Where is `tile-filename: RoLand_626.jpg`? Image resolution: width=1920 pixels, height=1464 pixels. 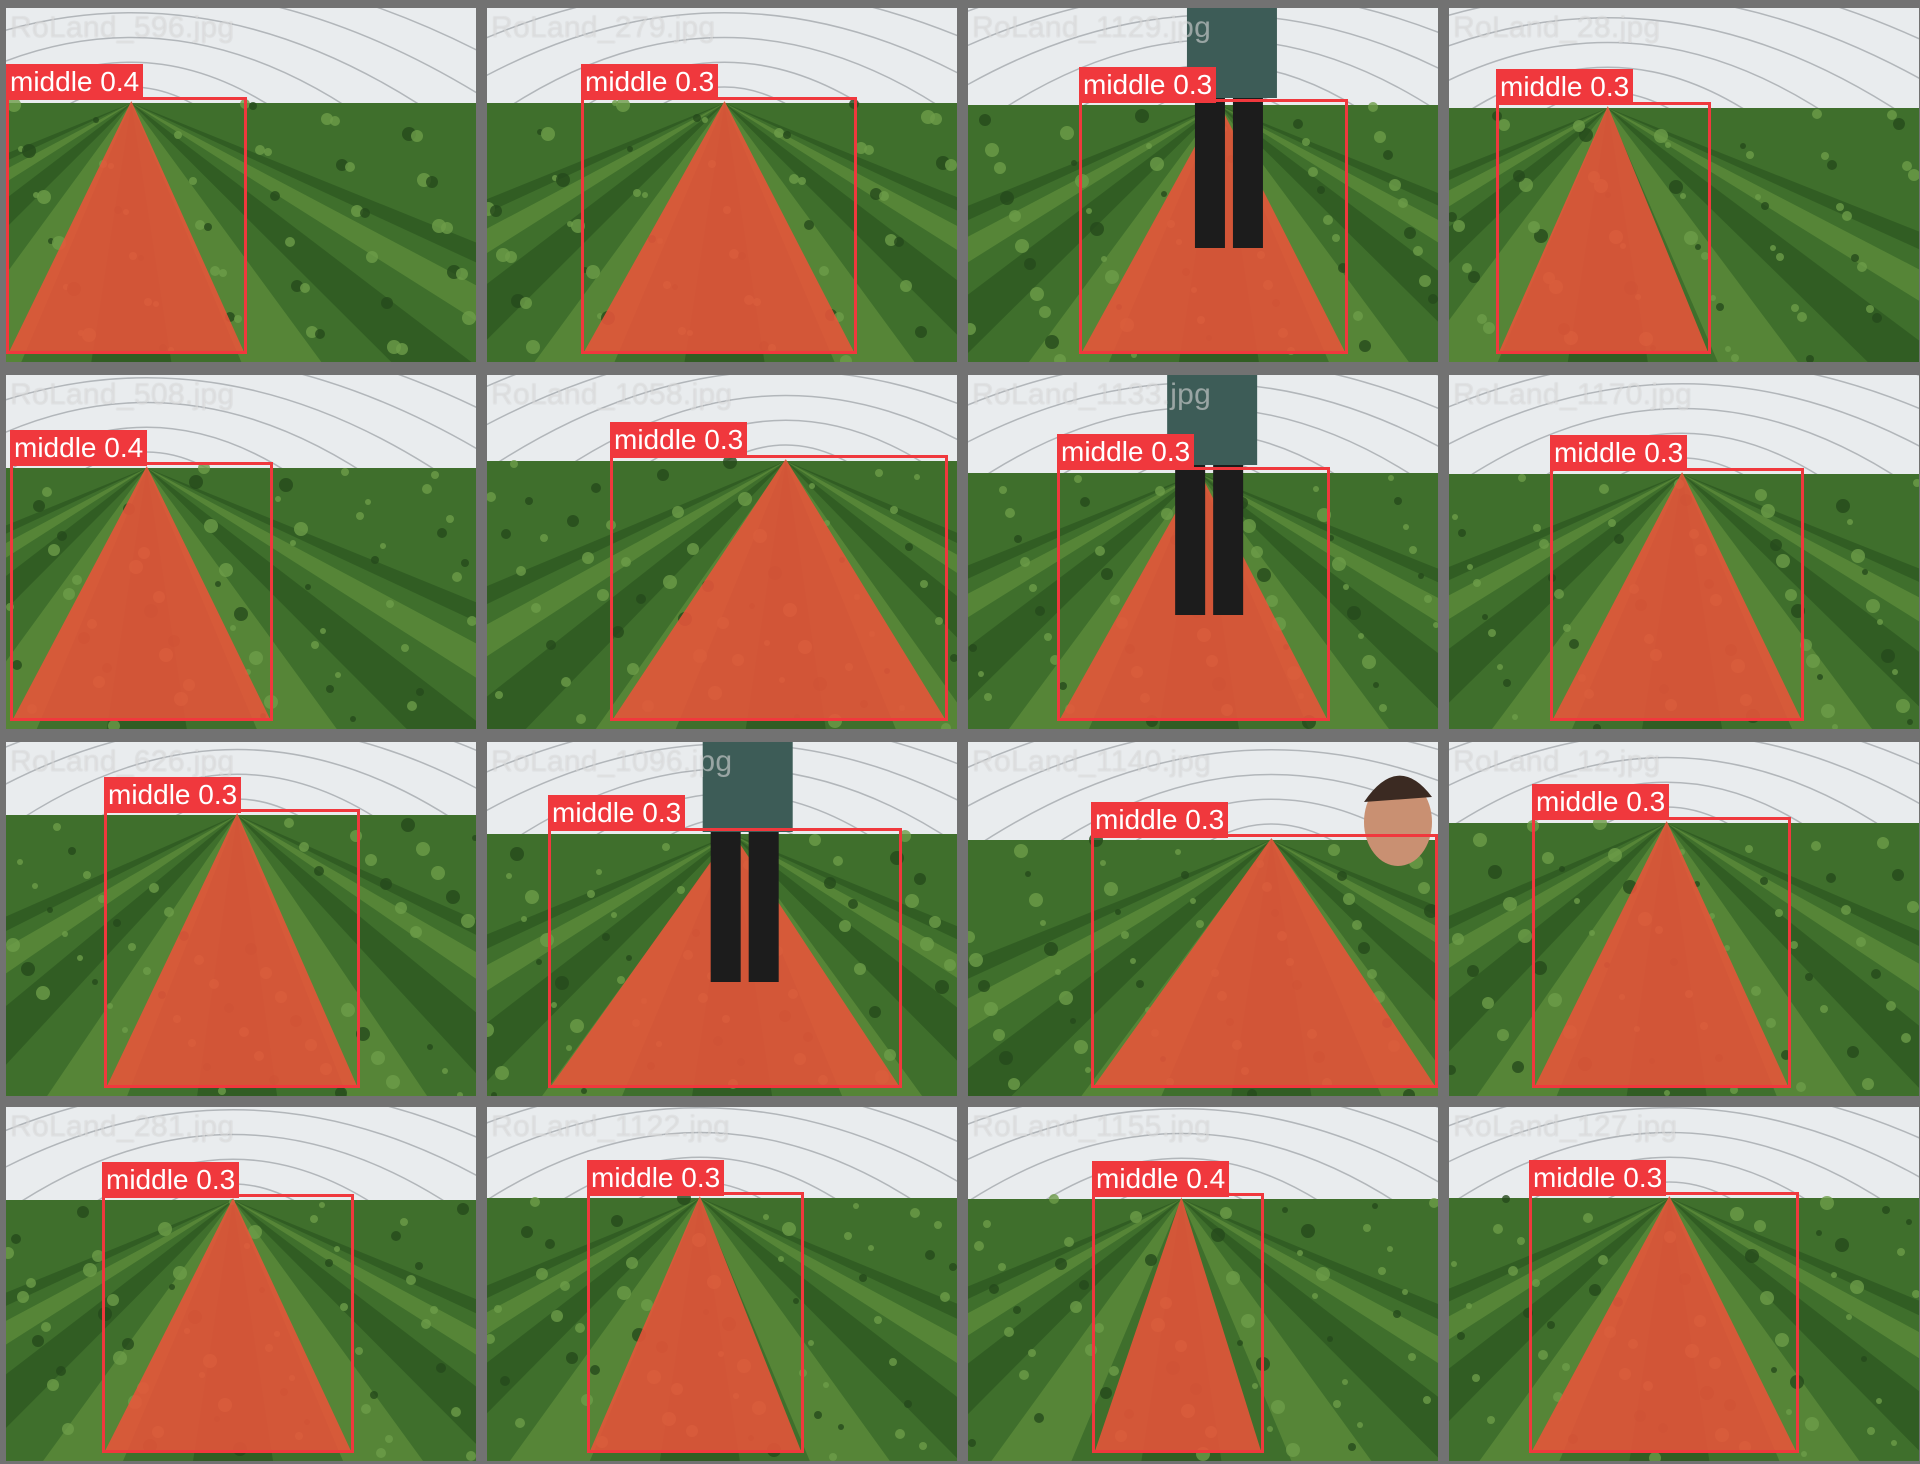
tile-filename: RoLand_626.jpg is located at coordinates (122, 761).